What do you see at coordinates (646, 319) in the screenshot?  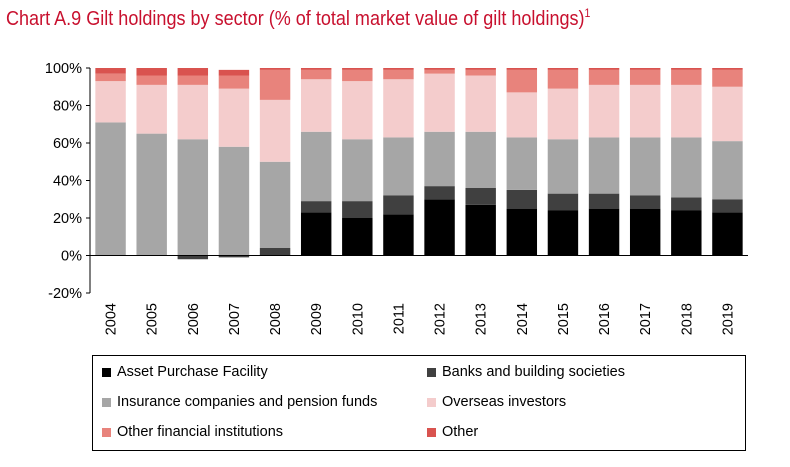 I see `x-tick-label: 2017` at bounding box center [646, 319].